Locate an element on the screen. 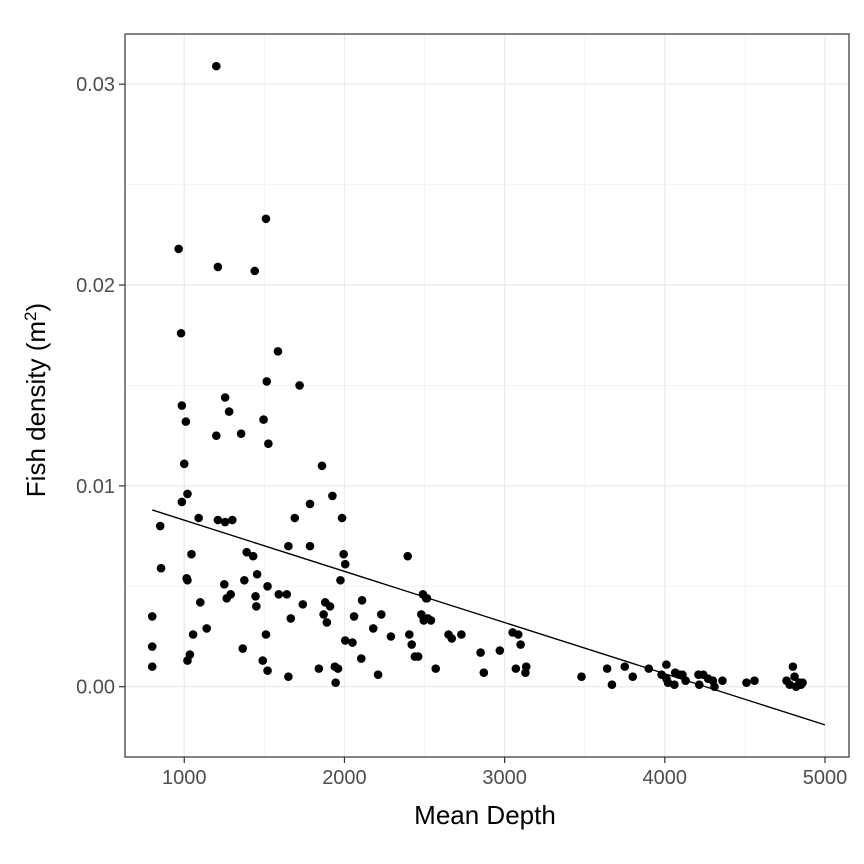 The height and width of the screenshot is (864, 864). y-axis-title-close: ) is located at coordinates (36, 307).